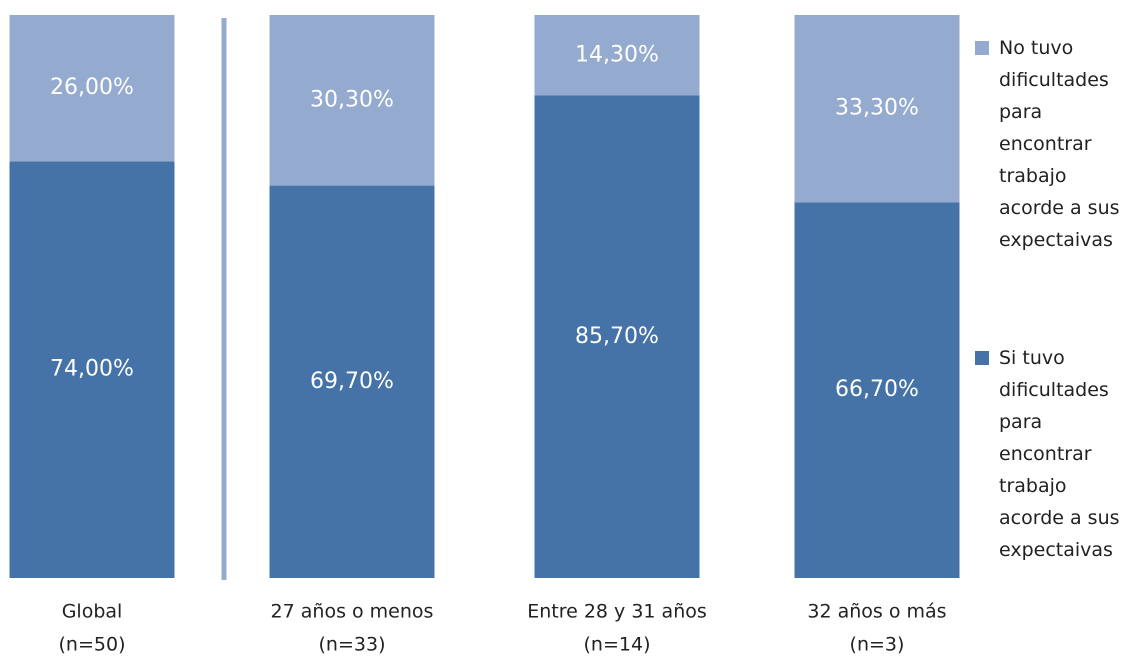 Image resolution: width=1132 pixels, height=664 pixels. Describe the element at coordinates (352, 612) in the screenshot. I see `x-tick-label: 27 años o menos` at that location.